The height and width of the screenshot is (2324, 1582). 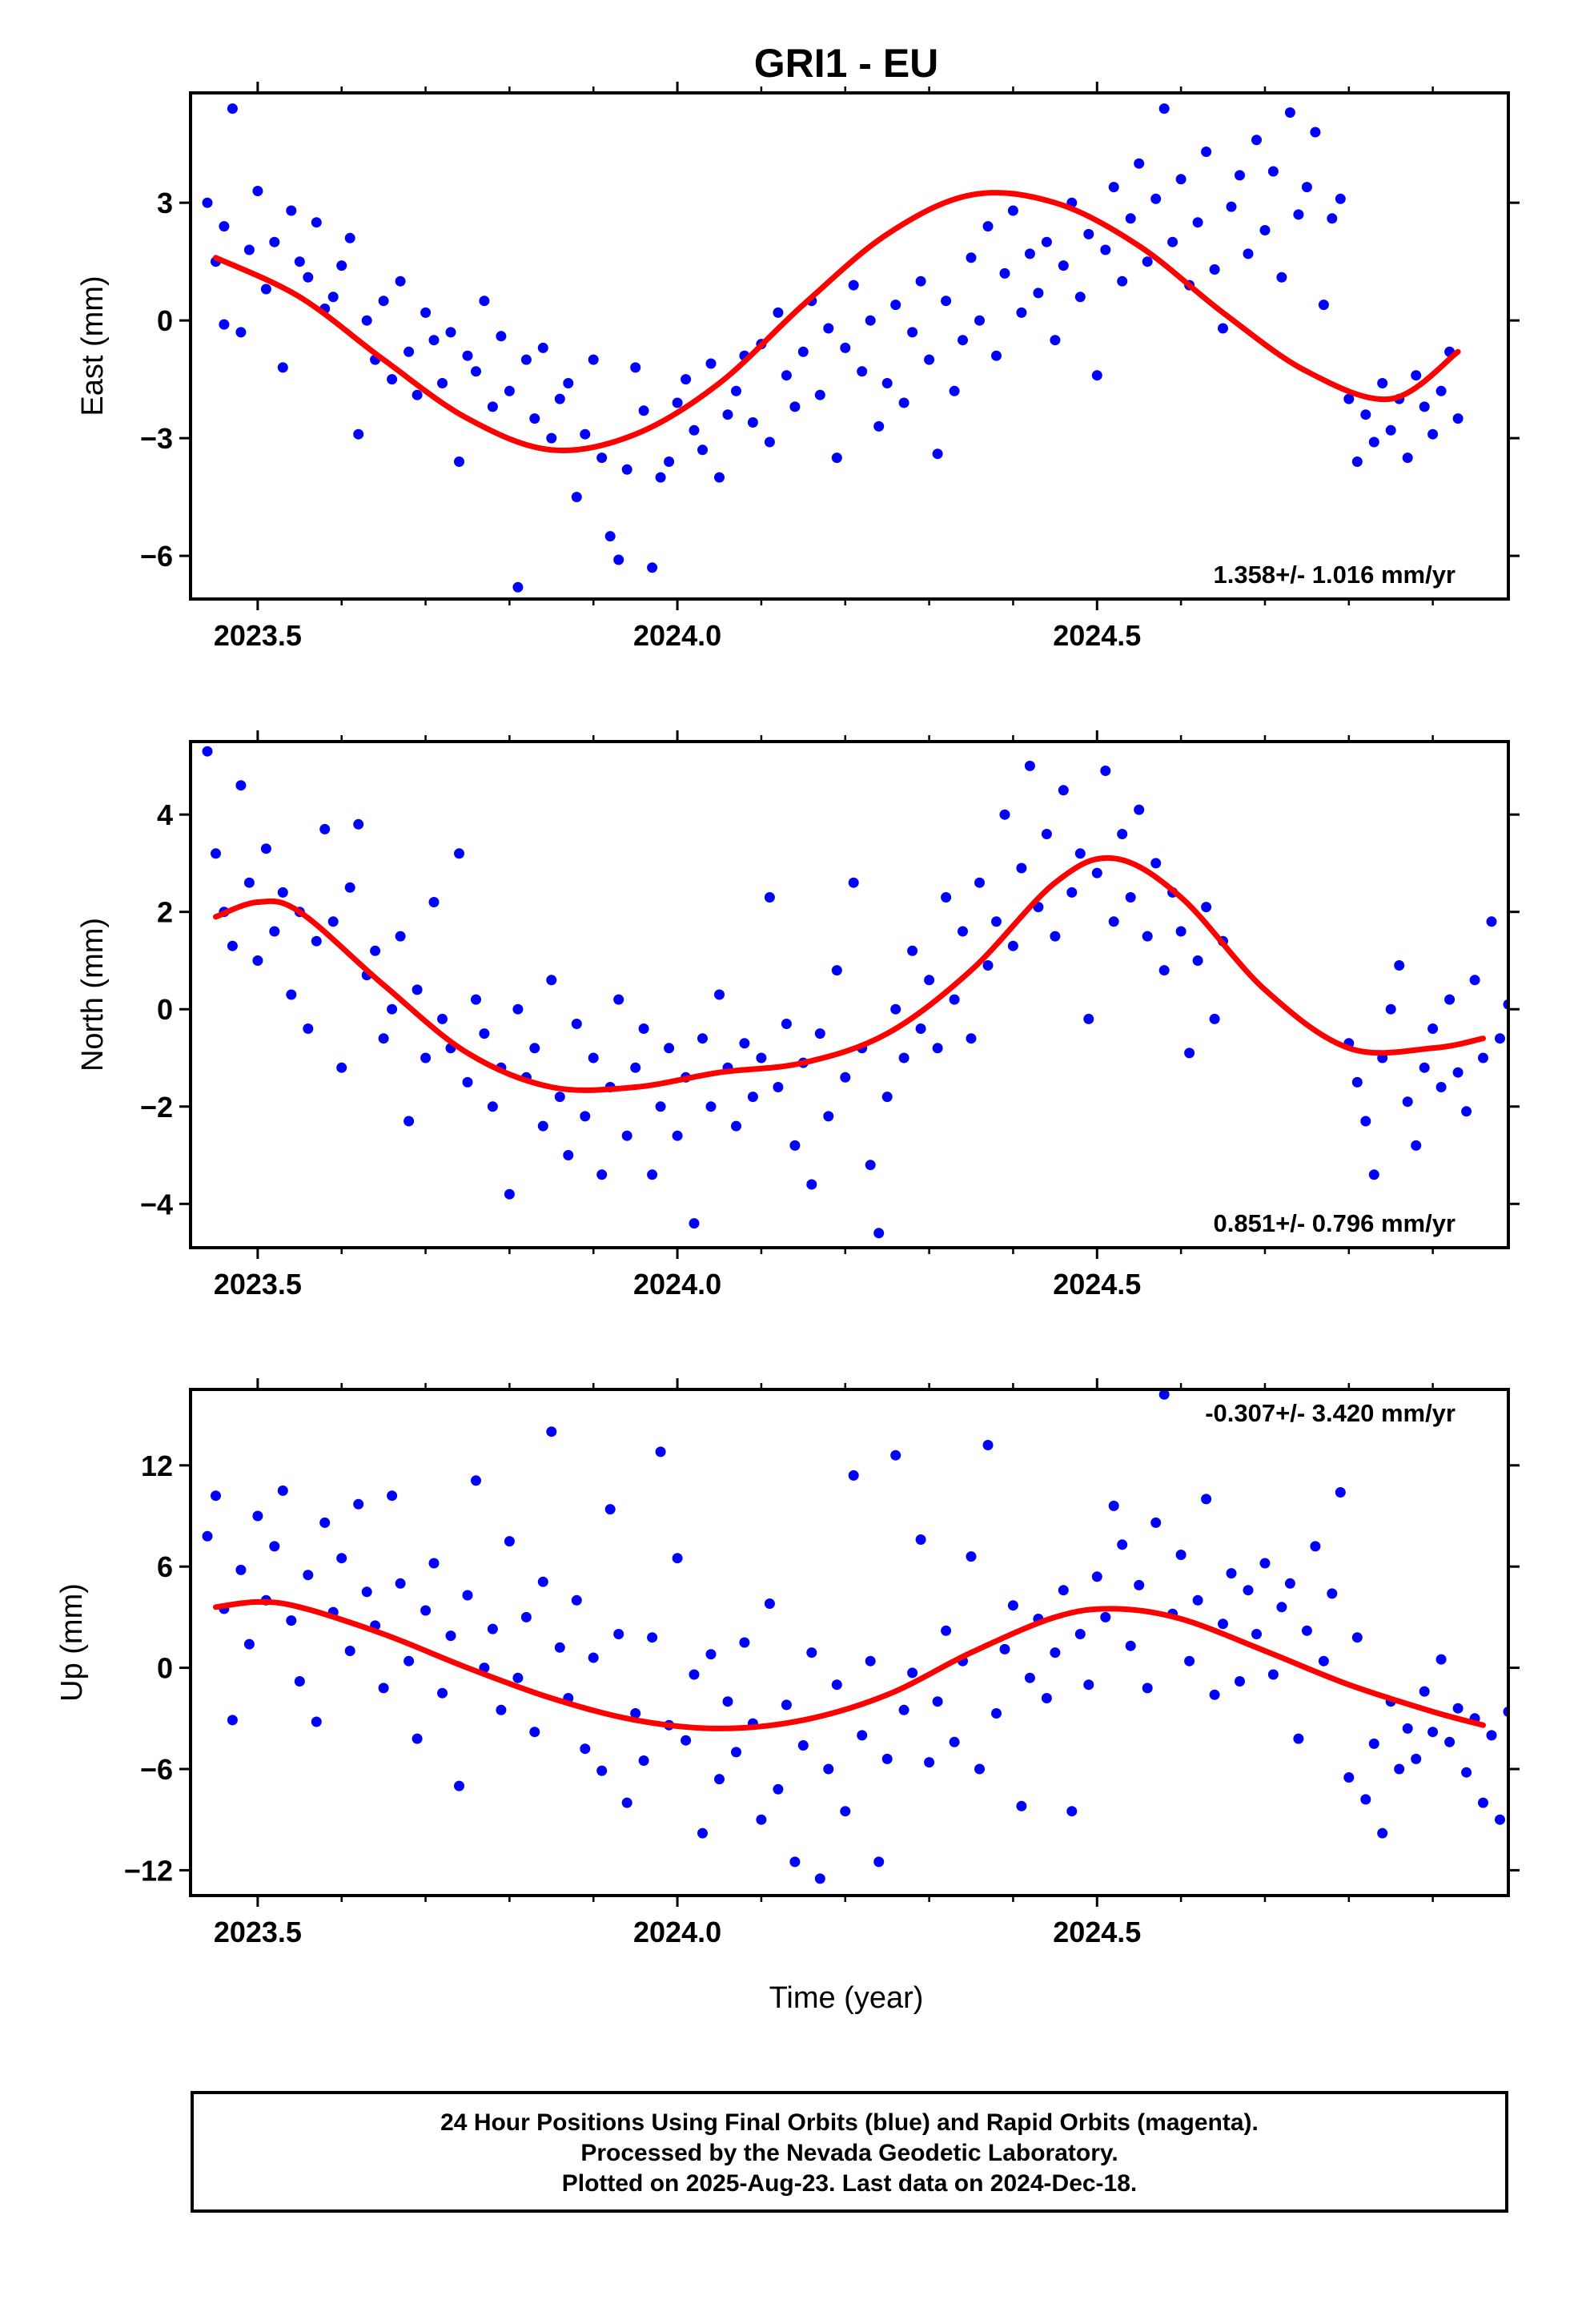 I want to click on y-tick-label: −2, so click(x=156, y=1107).